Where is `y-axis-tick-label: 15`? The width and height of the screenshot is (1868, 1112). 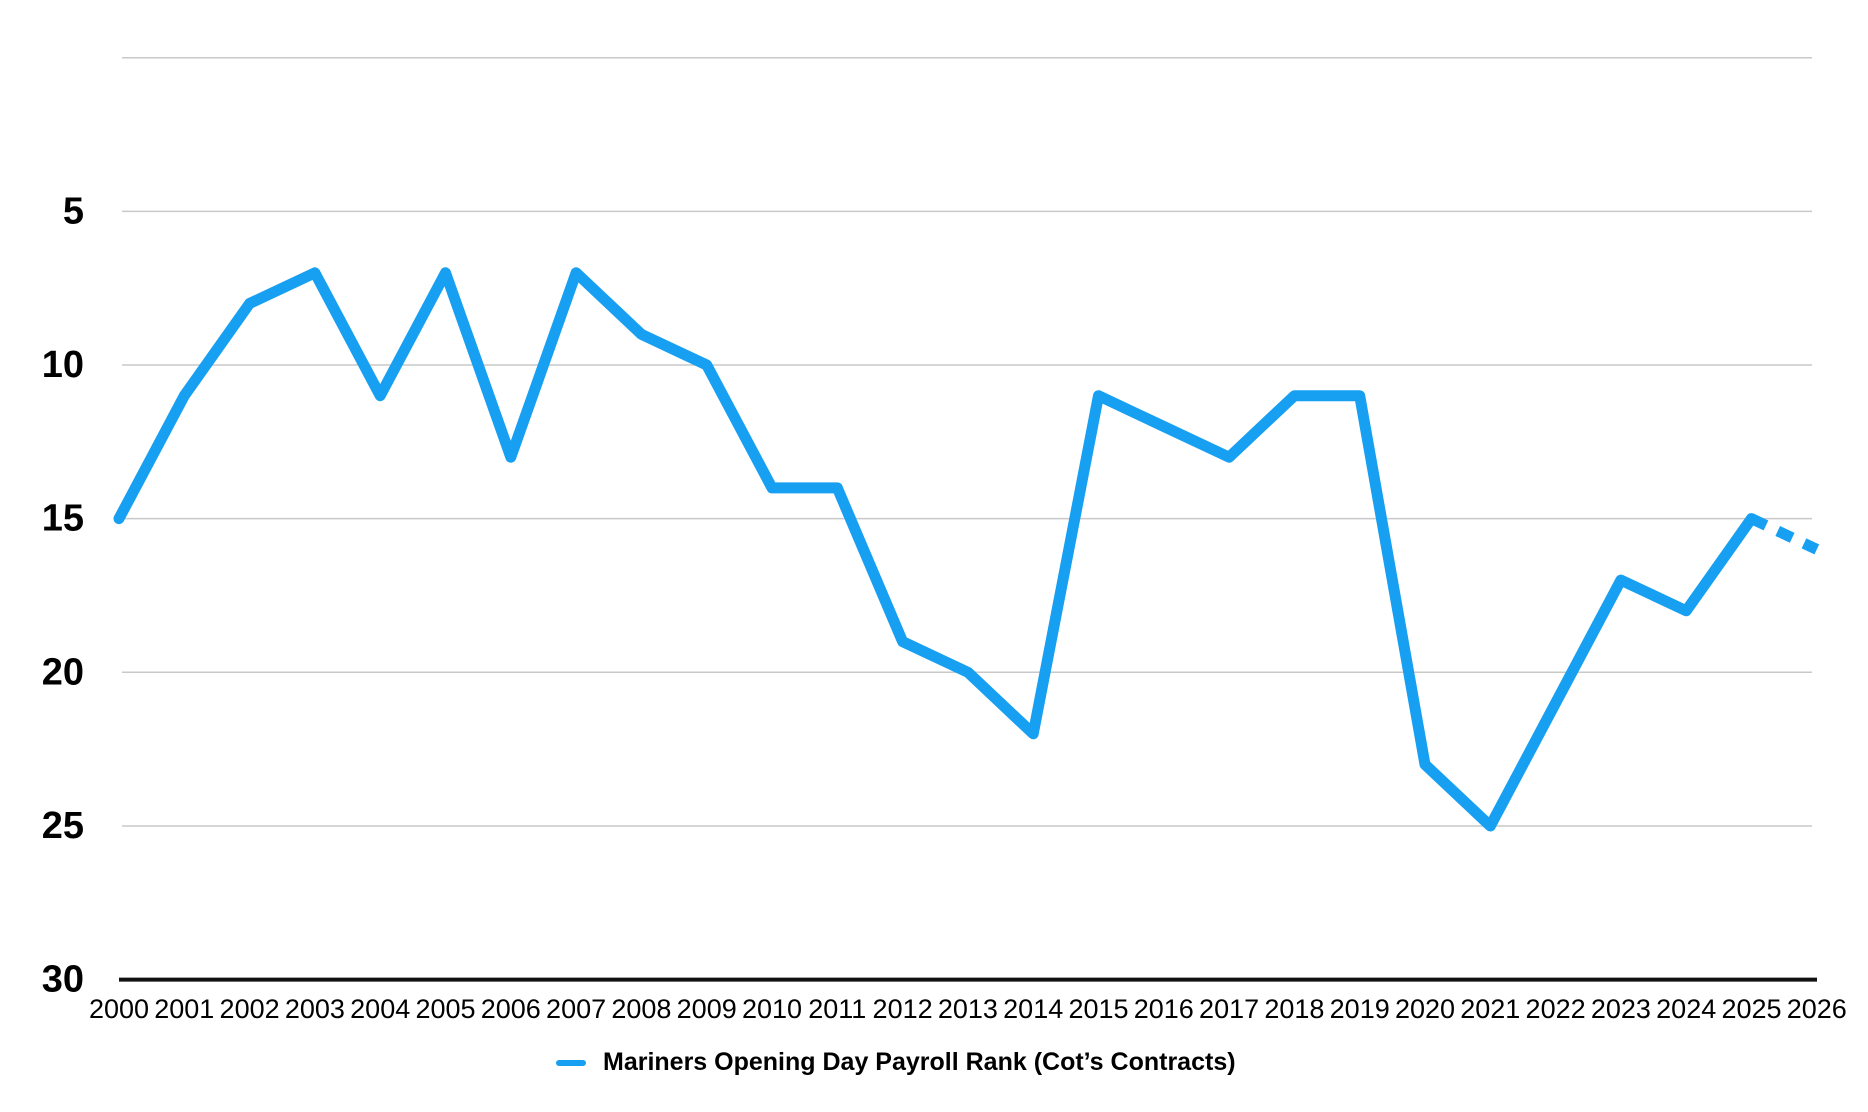 y-axis-tick-label: 15 is located at coordinates (63, 519).